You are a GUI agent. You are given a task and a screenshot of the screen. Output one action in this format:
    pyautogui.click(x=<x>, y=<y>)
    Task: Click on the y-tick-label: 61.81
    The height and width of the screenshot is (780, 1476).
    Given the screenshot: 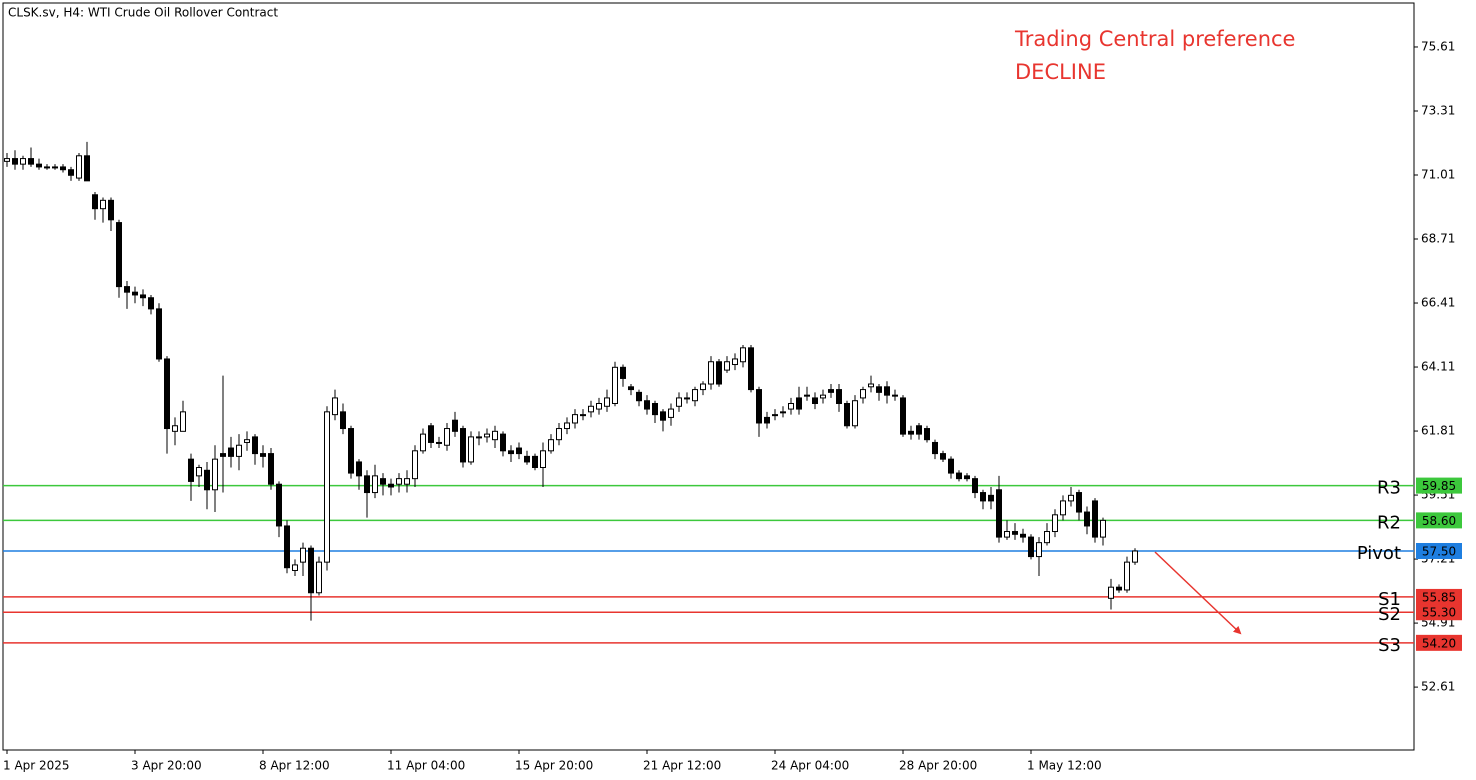 What is the action you would take?
    pyautogui.click(x=1438, y=431)
    